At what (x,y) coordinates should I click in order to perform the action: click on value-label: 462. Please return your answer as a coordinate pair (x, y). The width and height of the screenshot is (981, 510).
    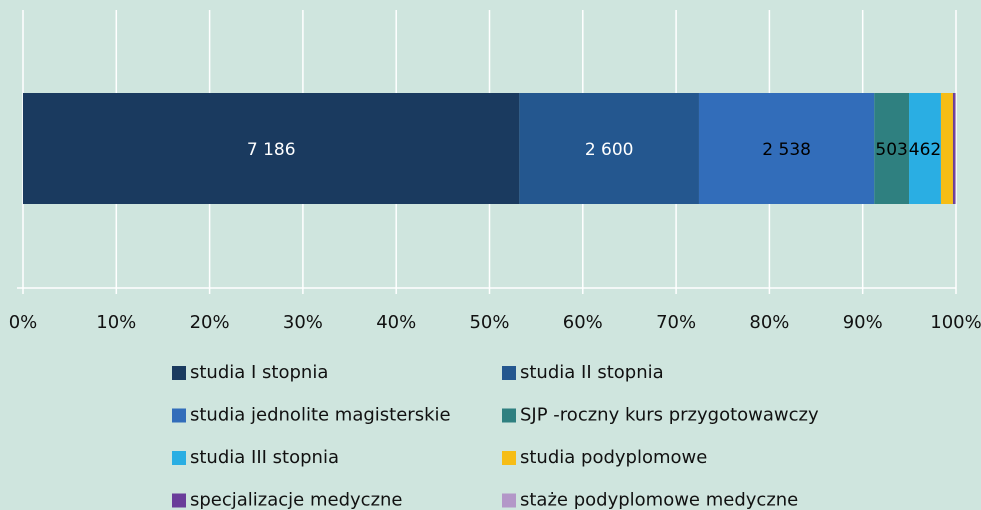
    Looking at the image, I should click on (925, 150).